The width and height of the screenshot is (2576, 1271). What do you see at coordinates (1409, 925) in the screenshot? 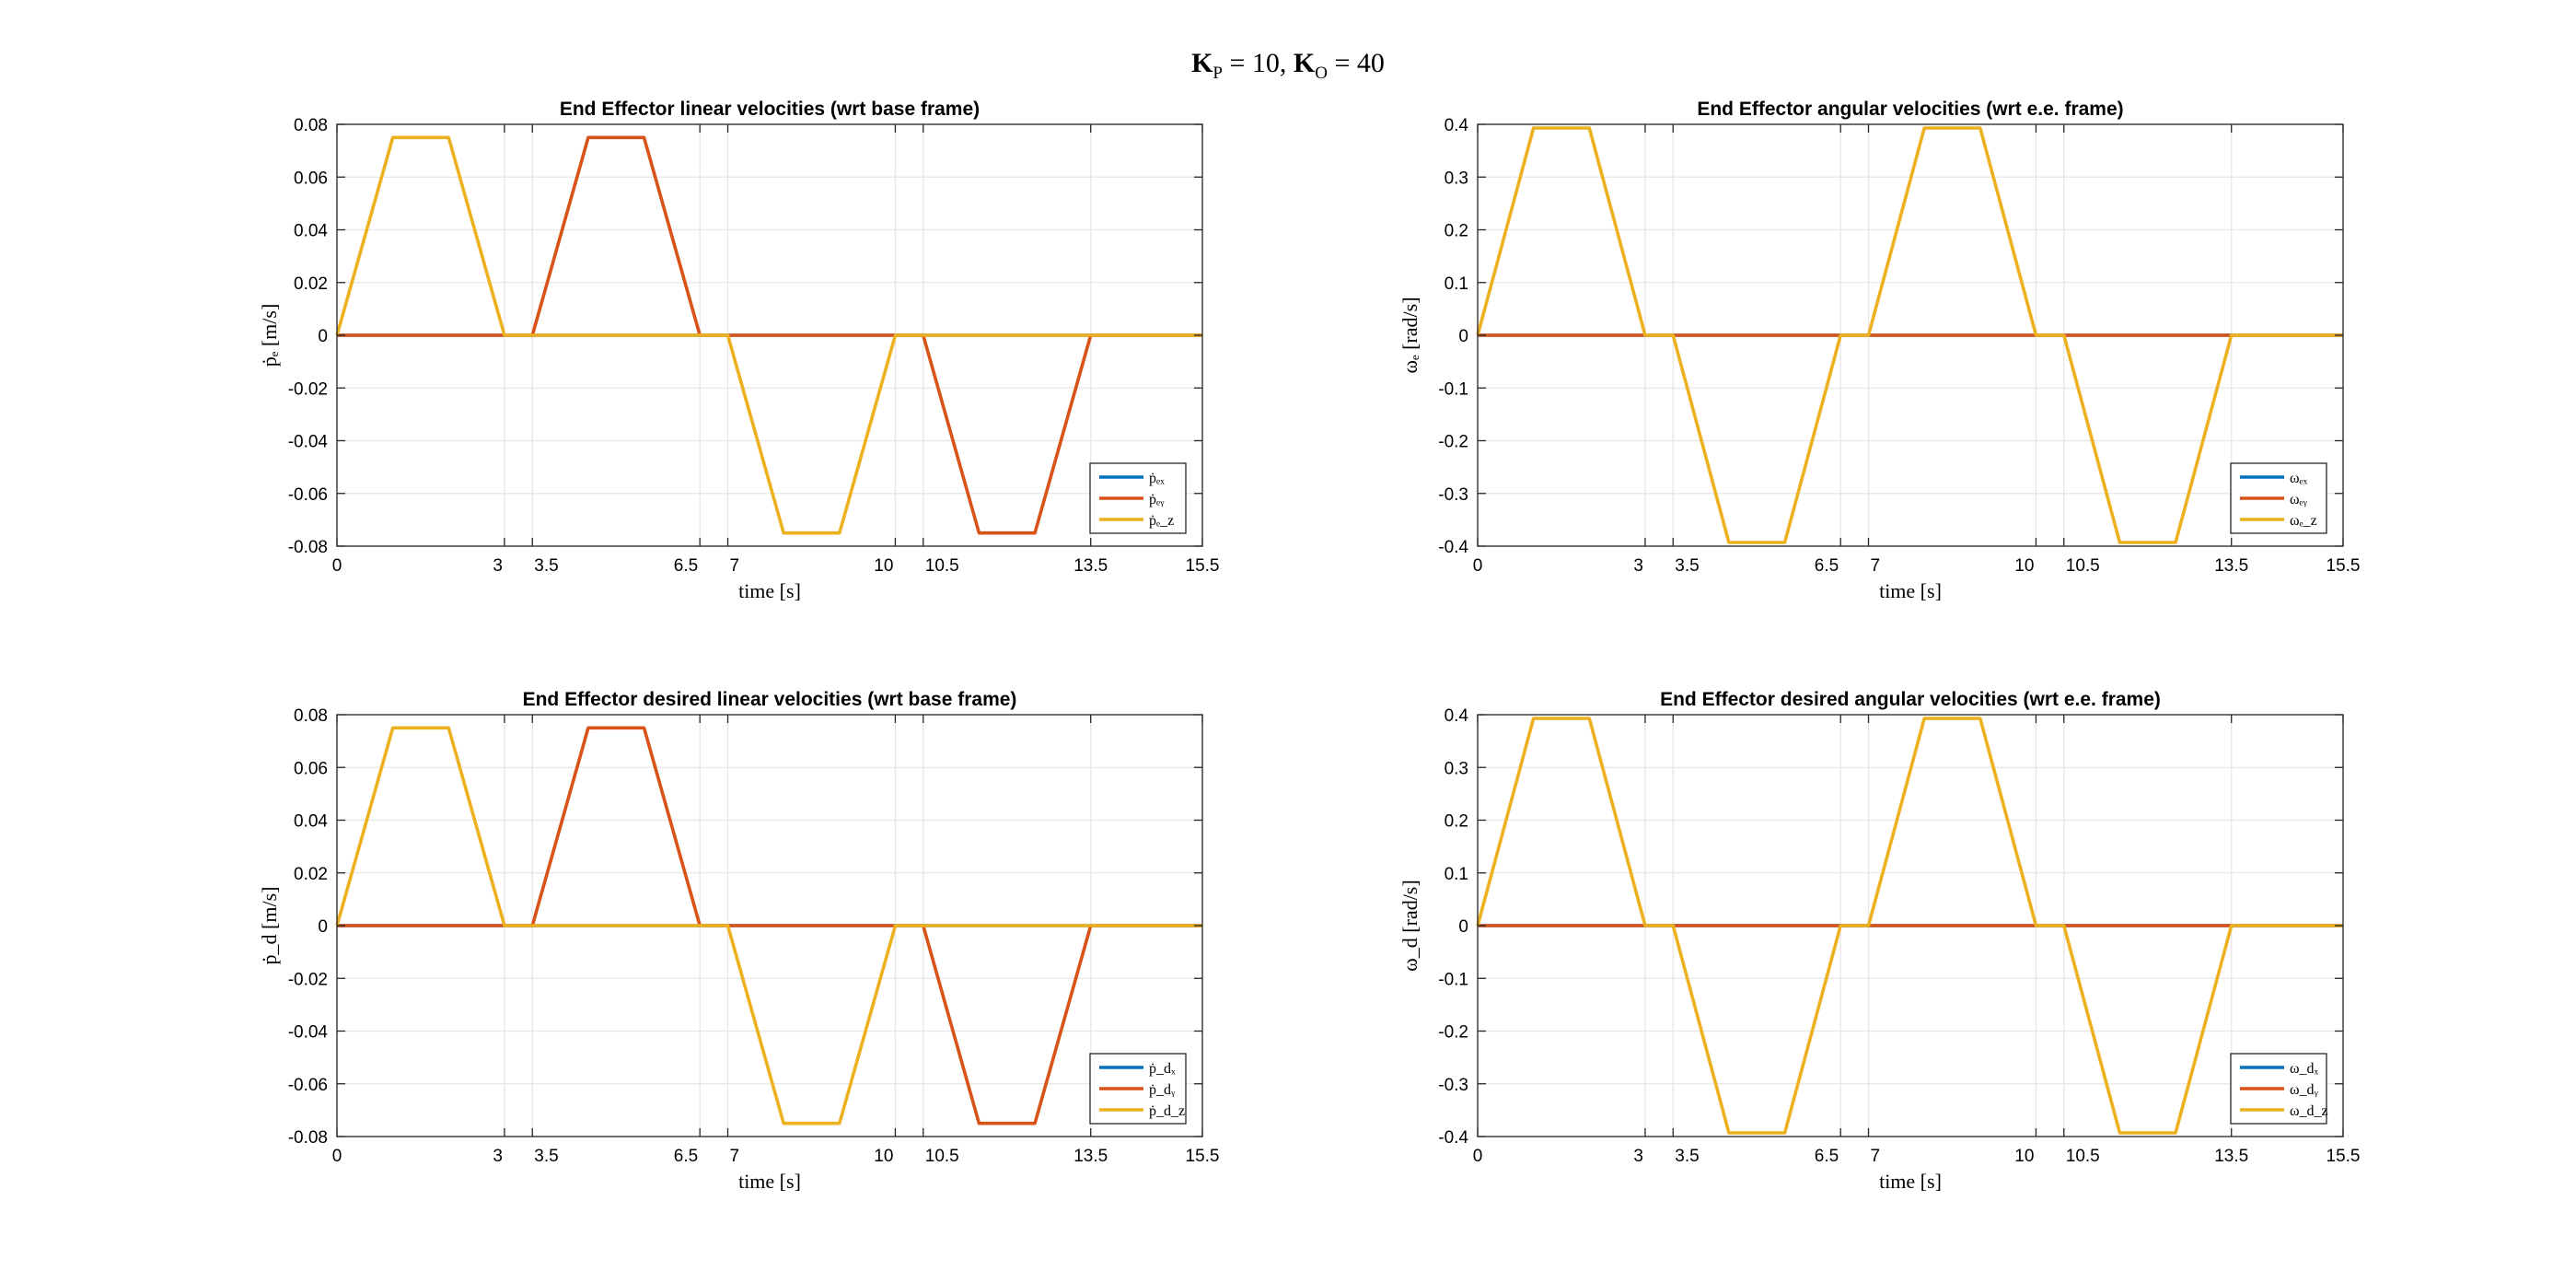
I see `y-axis-label: ω_d [rad/s]` at bounding box center [1409, 925].